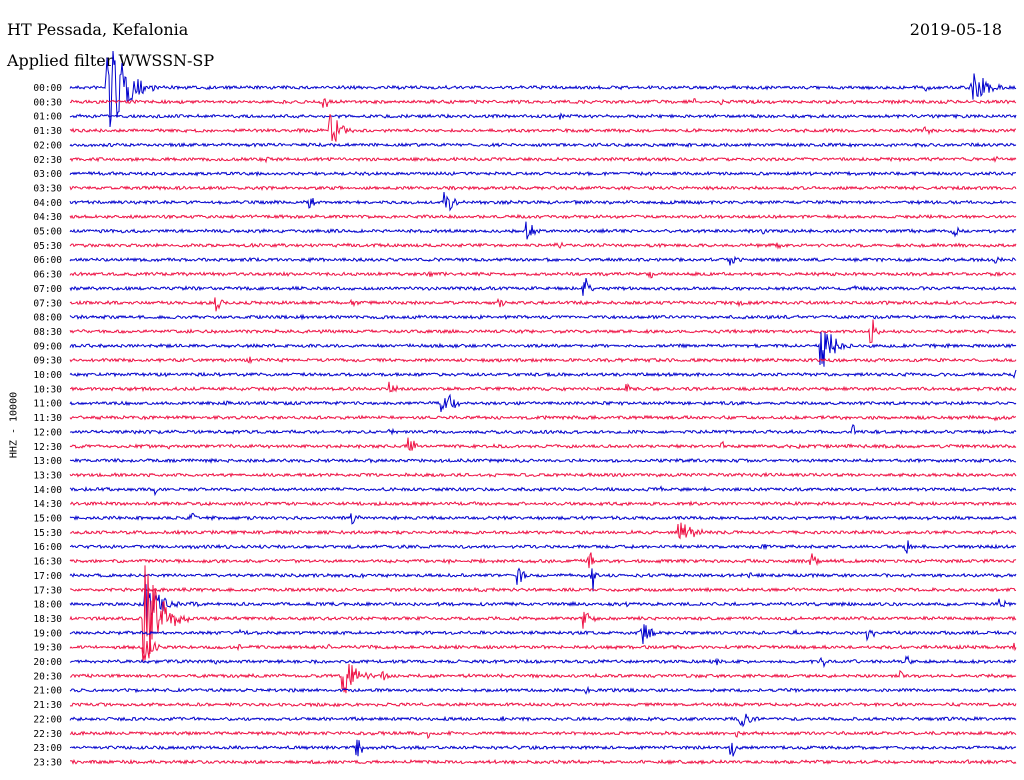  Describe the element at coordinates (47, 519) in the screenshot. I see `row-time-label: 15:00` at that location.